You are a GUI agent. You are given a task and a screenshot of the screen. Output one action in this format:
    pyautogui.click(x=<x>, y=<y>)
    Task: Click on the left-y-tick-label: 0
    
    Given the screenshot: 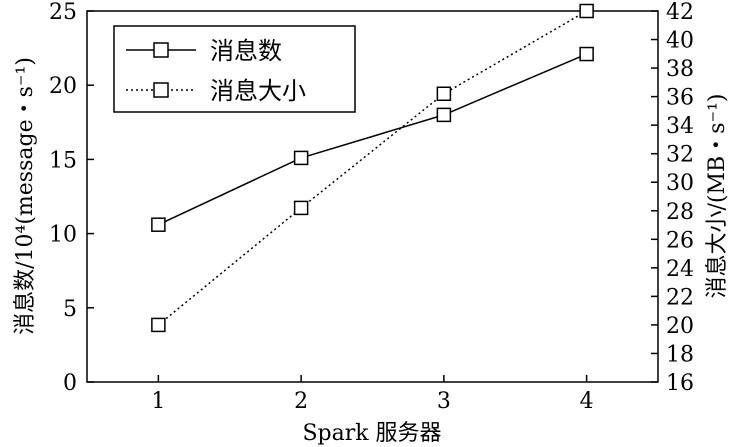 What is the action you would take?
    pyautogui.click(x=70, y=383)
    